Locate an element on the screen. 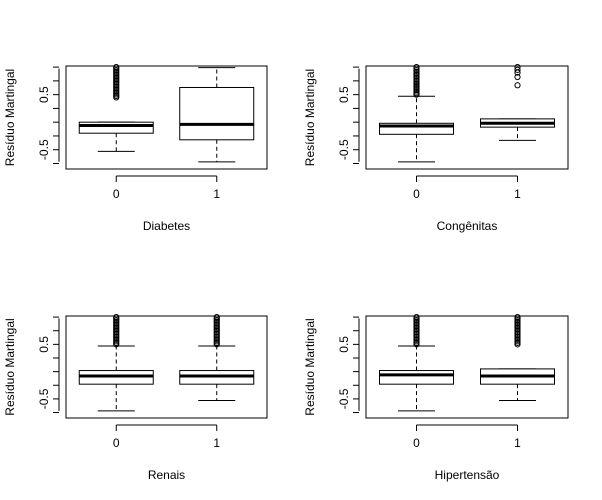 This screenshot has width=602, height=500. x-axis-title: Congênitas is located at coordinates (467, 226).